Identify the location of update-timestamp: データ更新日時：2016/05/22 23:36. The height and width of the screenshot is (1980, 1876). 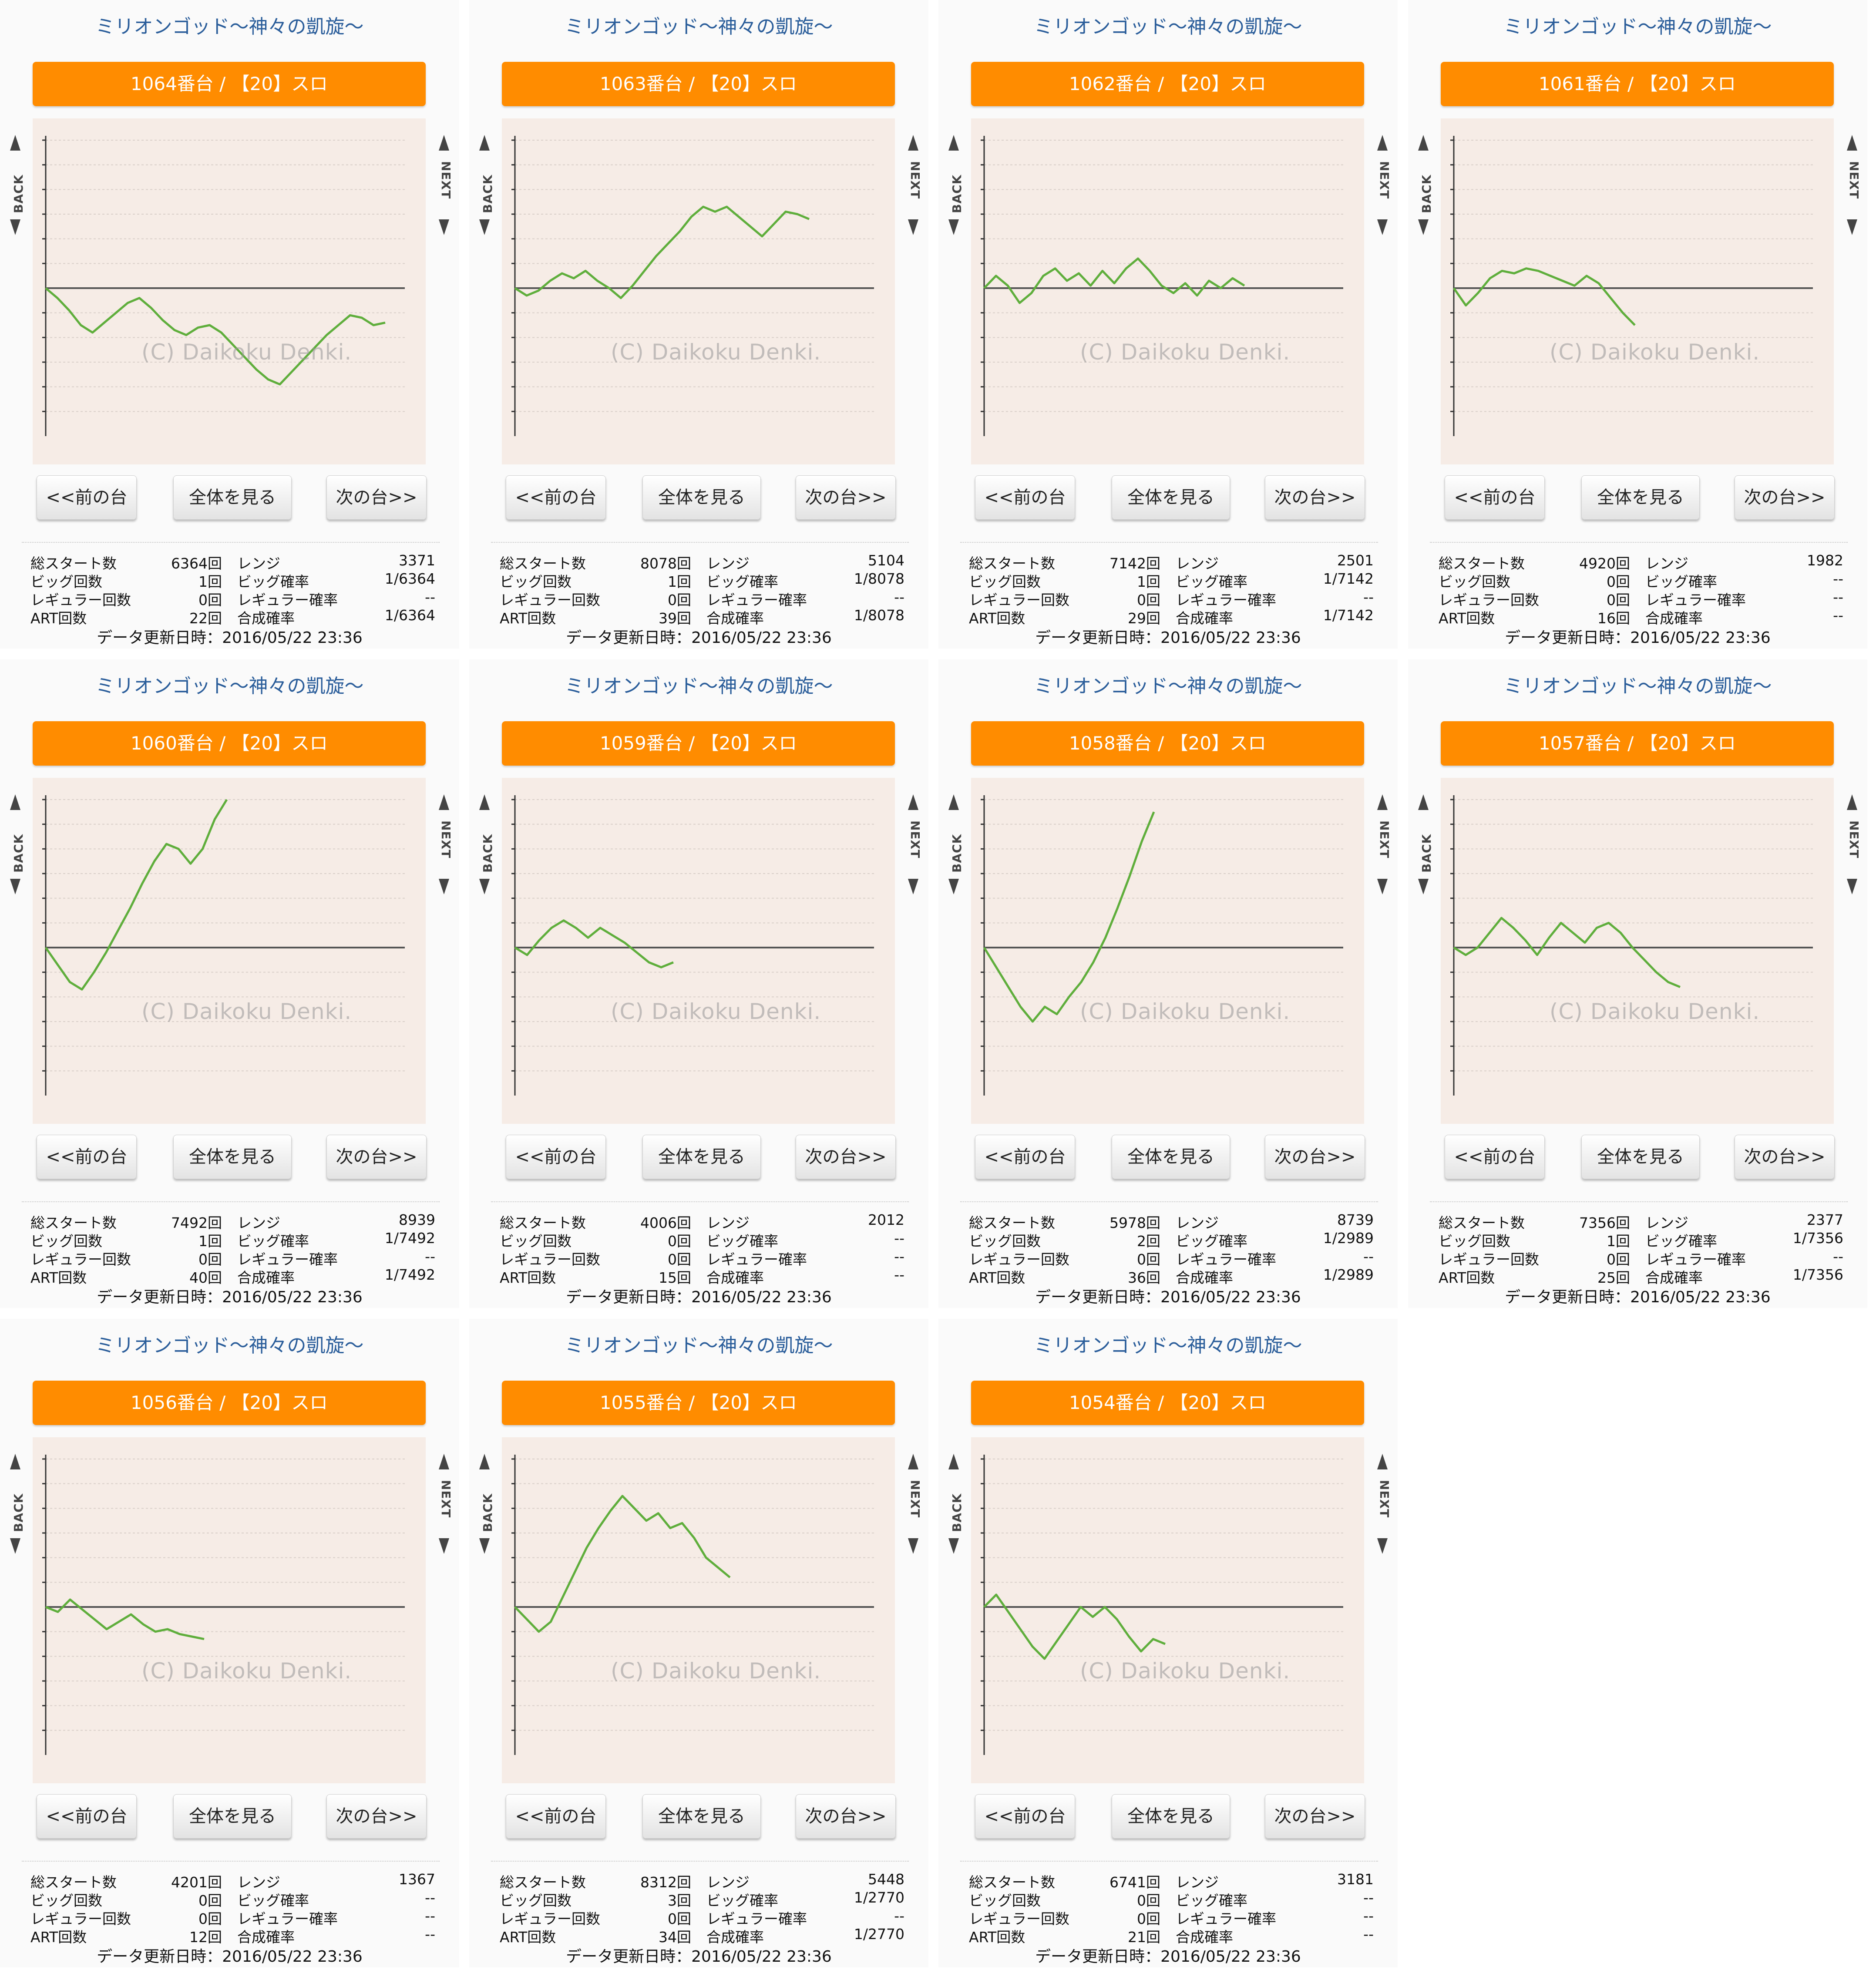
(230, 638).